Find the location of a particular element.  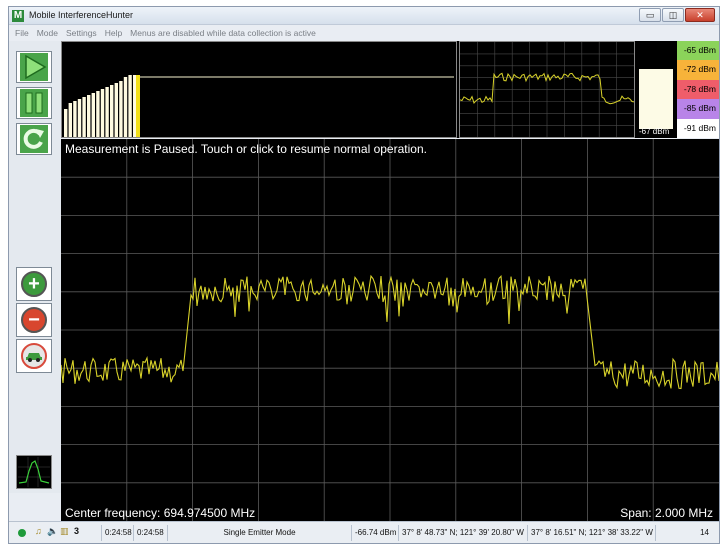

vehicle-mode-button is located at coordinates (34, 356).